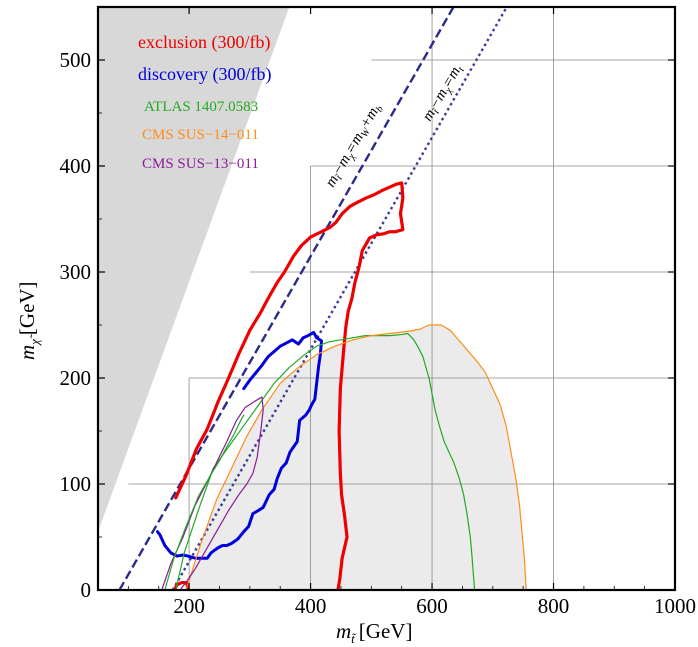  Describe the element at coordinates (76, 166) in the screenshot. I see `y-tick-label: 400` at that location.